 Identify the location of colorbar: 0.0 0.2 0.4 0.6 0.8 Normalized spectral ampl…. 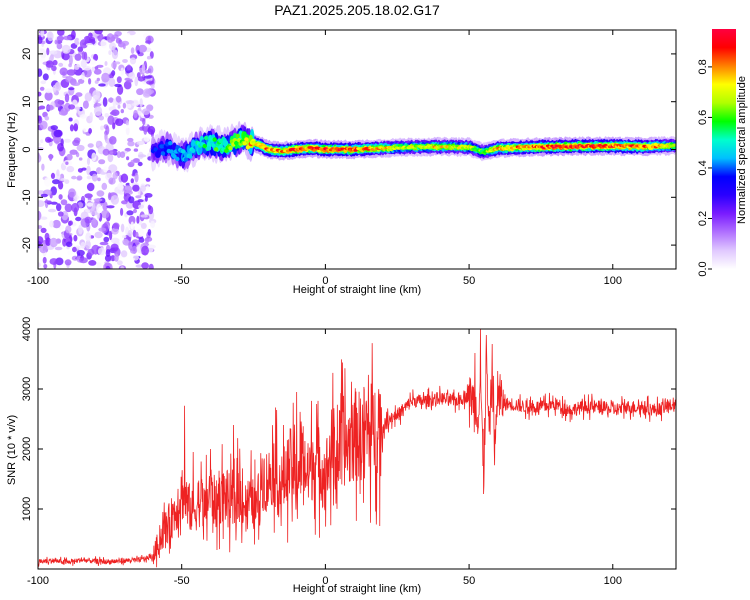
(722, 153).